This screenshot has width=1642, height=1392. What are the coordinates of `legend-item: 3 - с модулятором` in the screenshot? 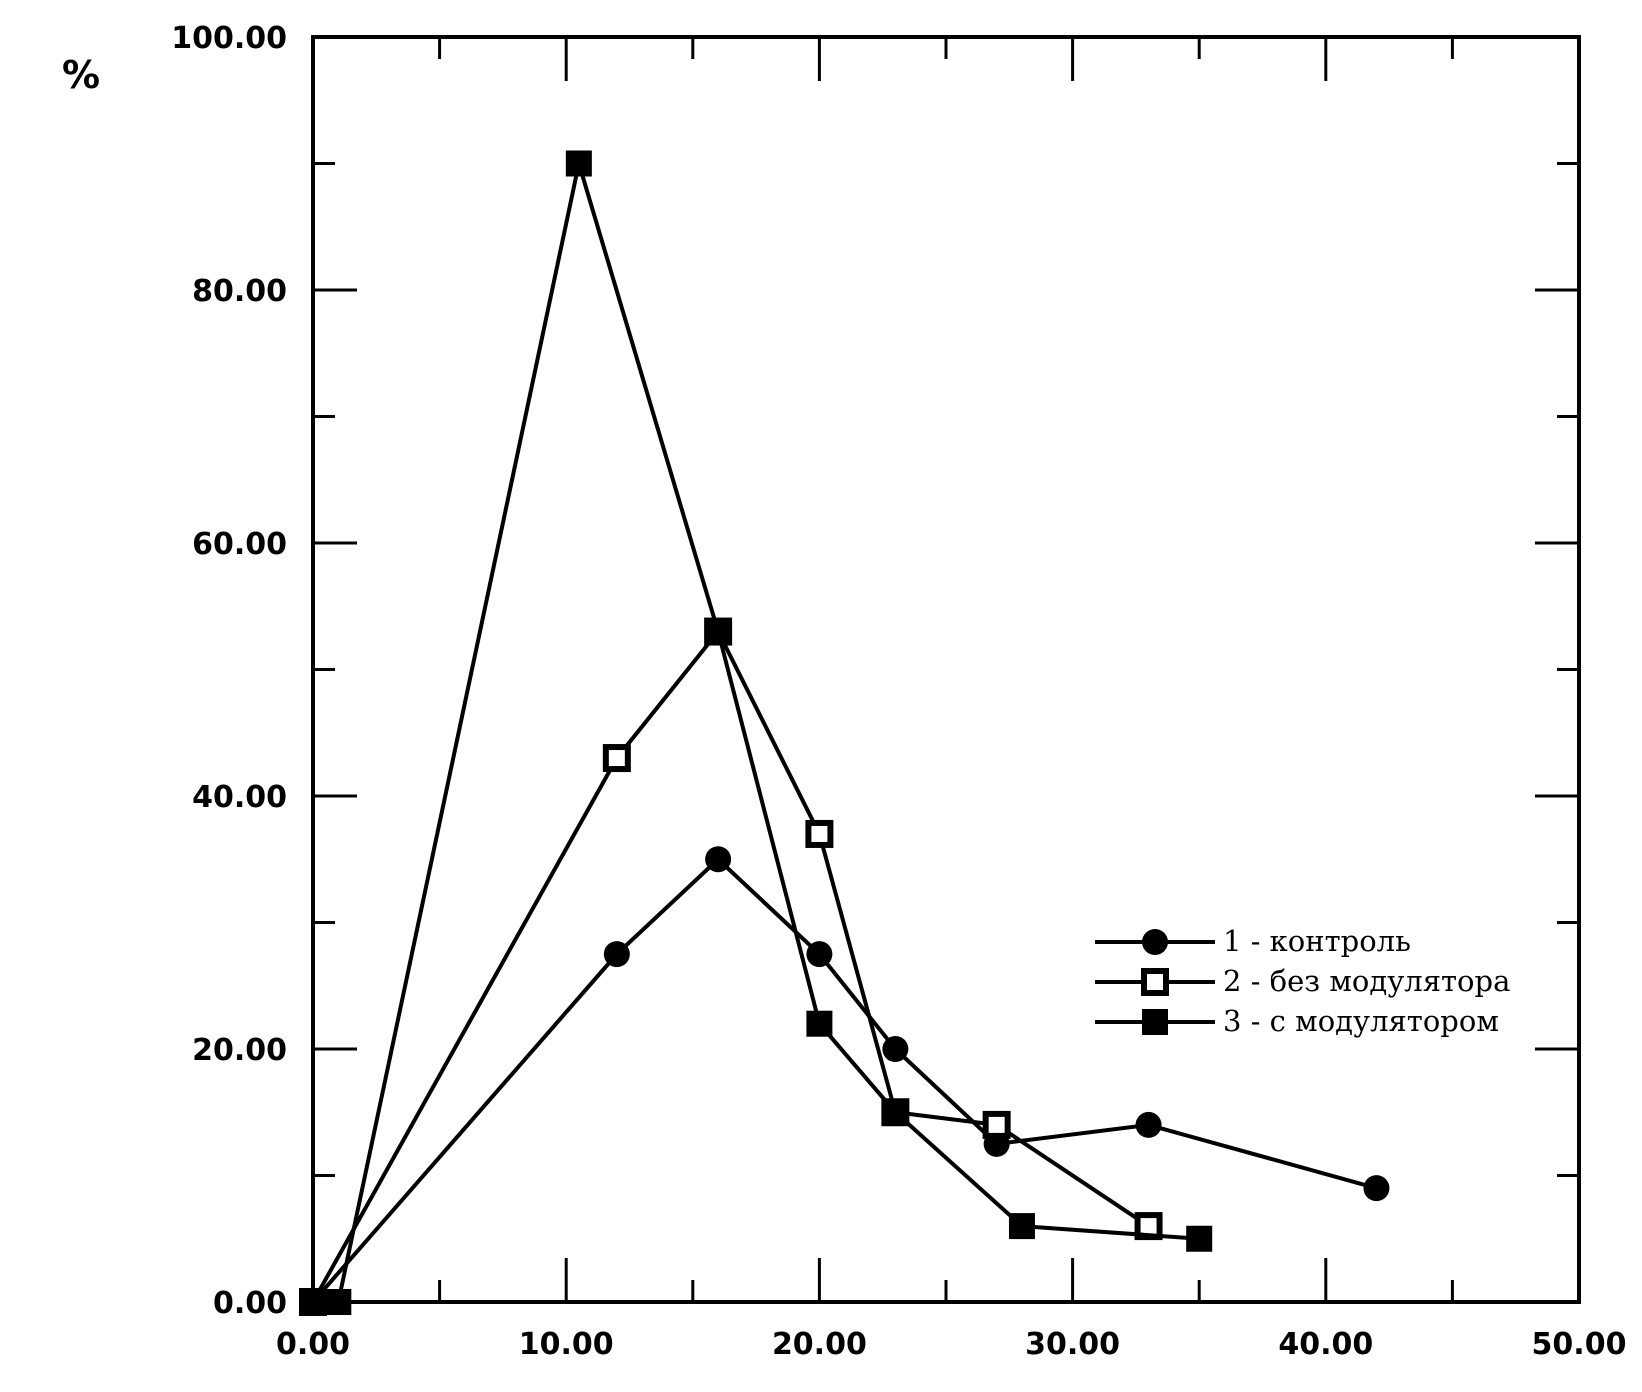 It's located at (1297, 1021).